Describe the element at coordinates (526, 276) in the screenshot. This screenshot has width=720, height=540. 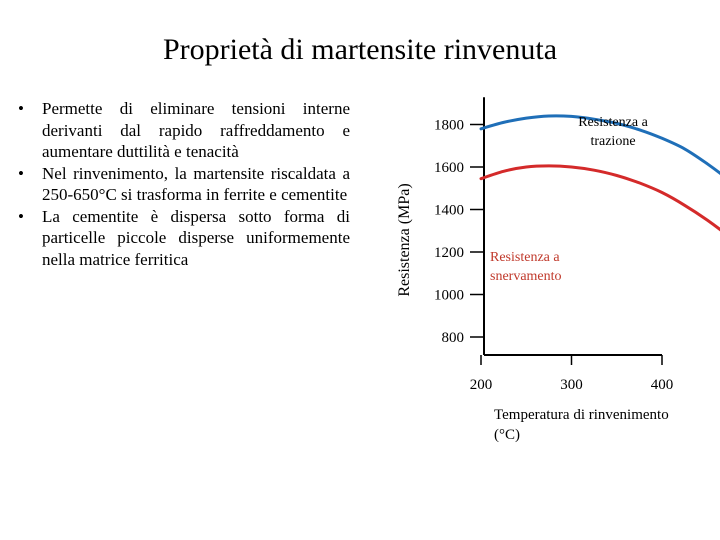
I see `yield-strength-label-line-2: snervamento` at that location.